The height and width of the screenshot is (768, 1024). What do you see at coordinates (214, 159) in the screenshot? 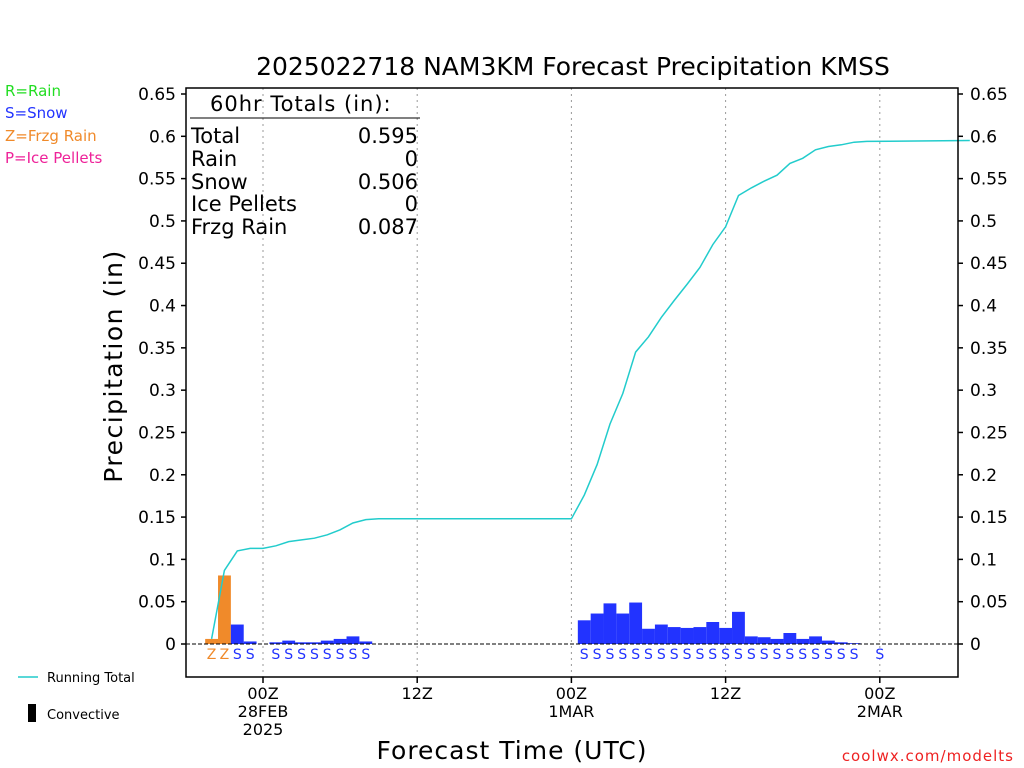
I see `totals-row-label: Rain` at bounding box center [214, 159].